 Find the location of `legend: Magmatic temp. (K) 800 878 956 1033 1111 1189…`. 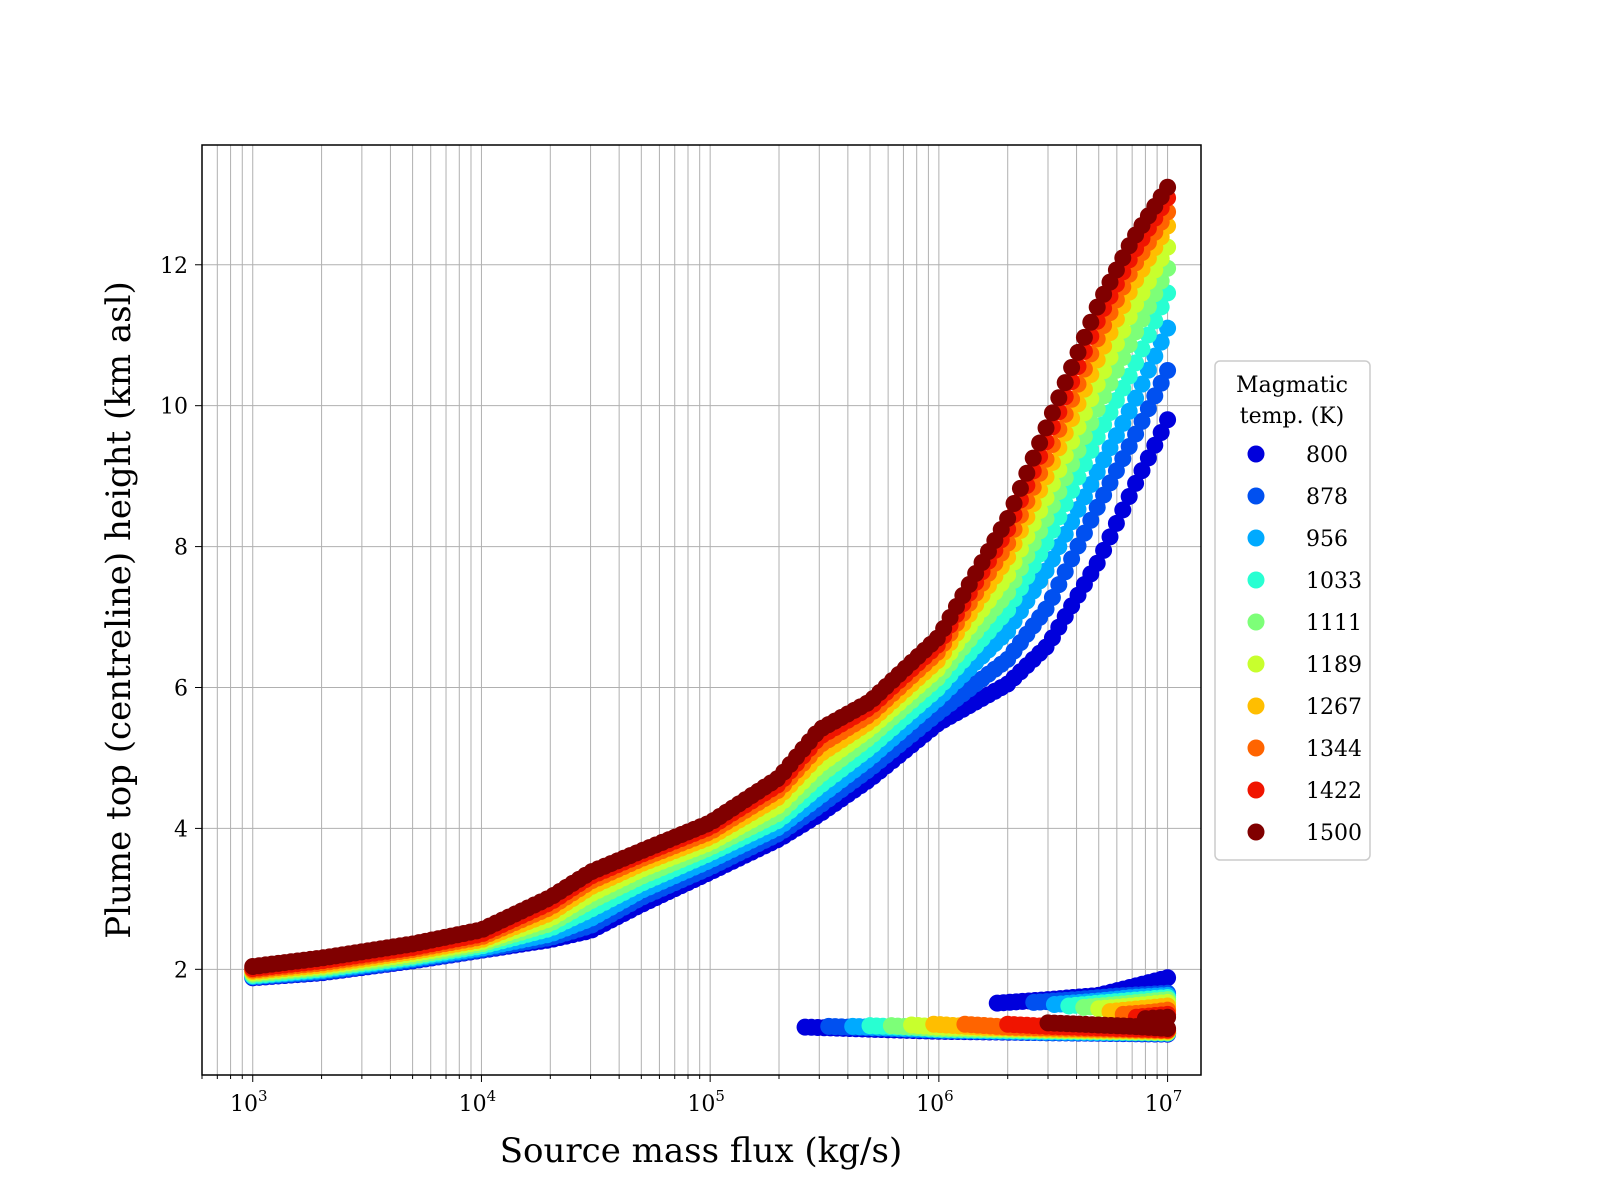

legend: Magmatic temp. (K) 800 878 956 1033 1111 1189… is located at coordinates (1292, 610).